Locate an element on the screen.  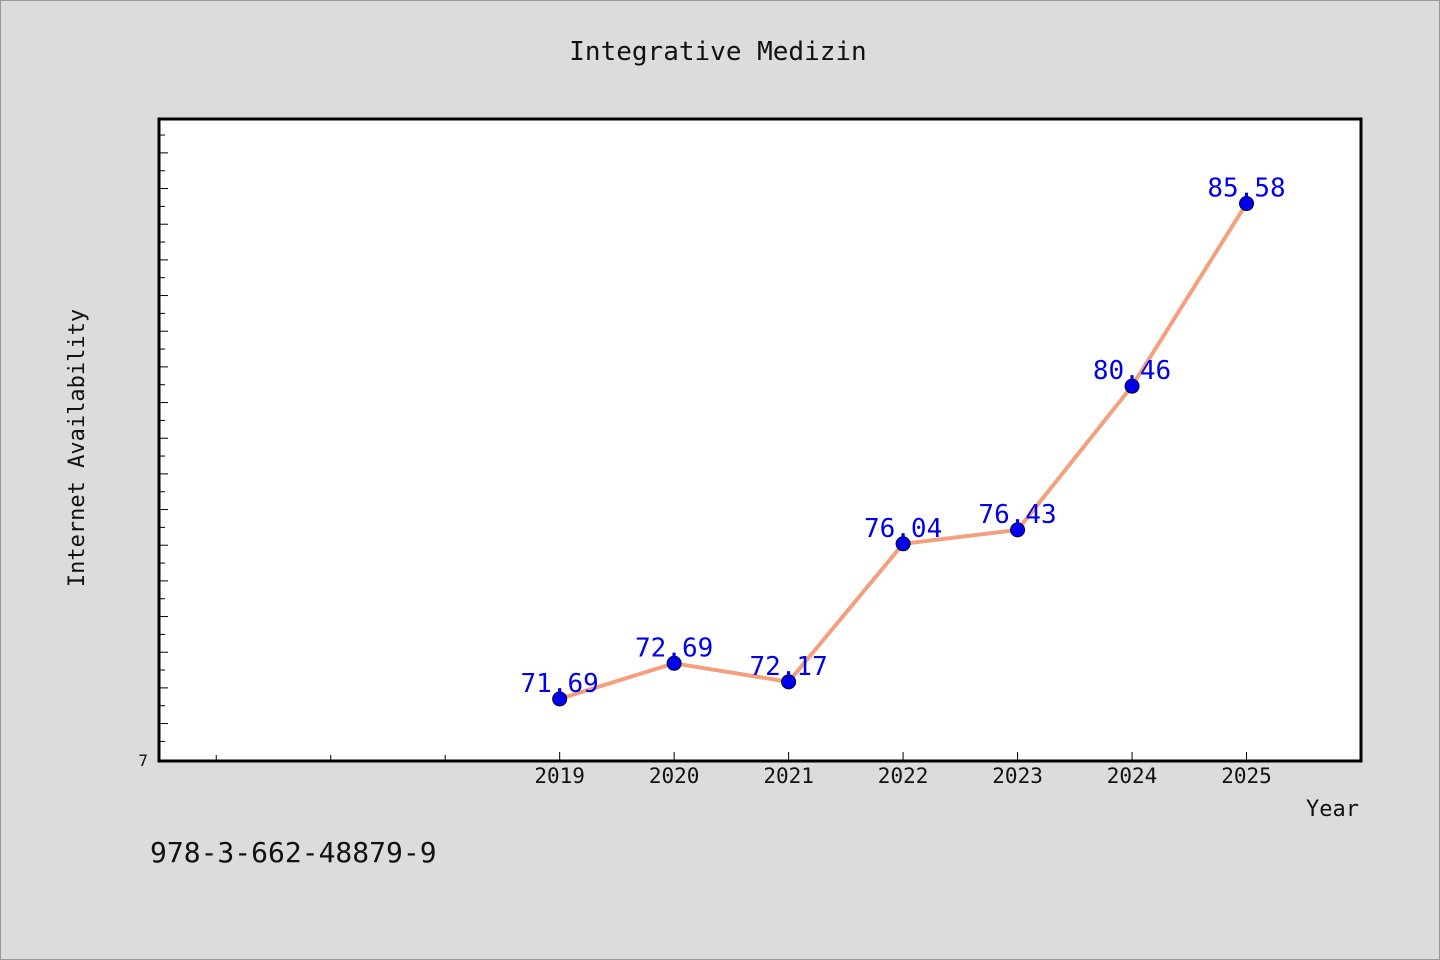
x-axis-ticks: 2019 2020 2021 2022 2023 2024 2025 is located at coordinates (743, 770).